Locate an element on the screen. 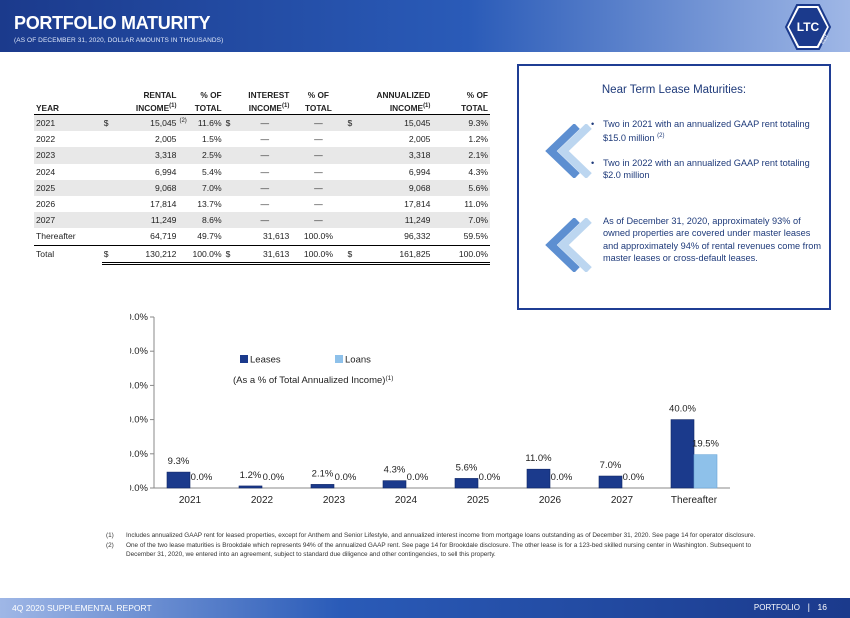  table-row: 2026 17,814 13.7% — — 17,814 11.0% is located at coordinates (262, 204).